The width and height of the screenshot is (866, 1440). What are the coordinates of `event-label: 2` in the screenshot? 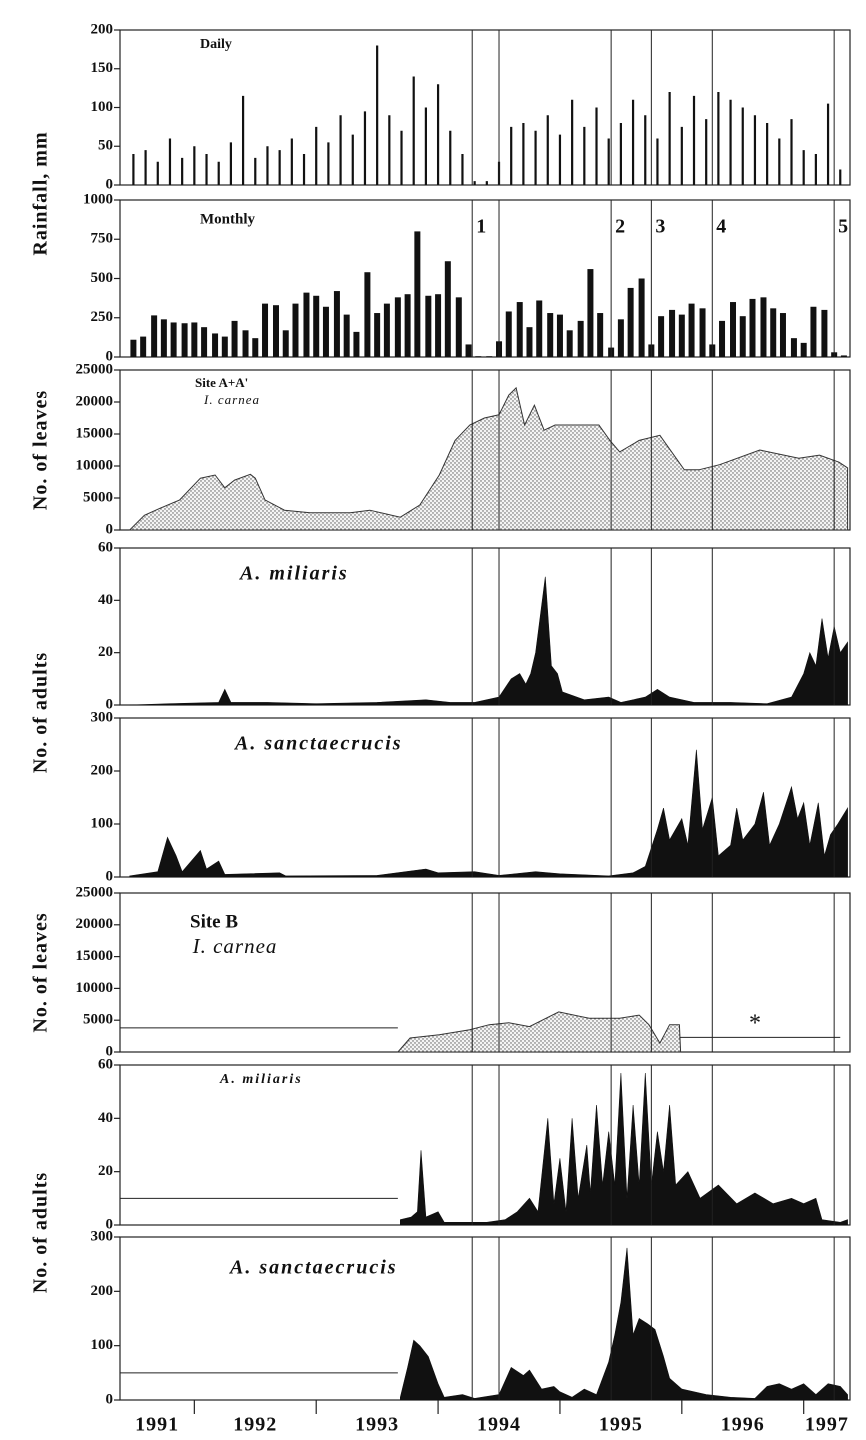 It's located at (620, 227).